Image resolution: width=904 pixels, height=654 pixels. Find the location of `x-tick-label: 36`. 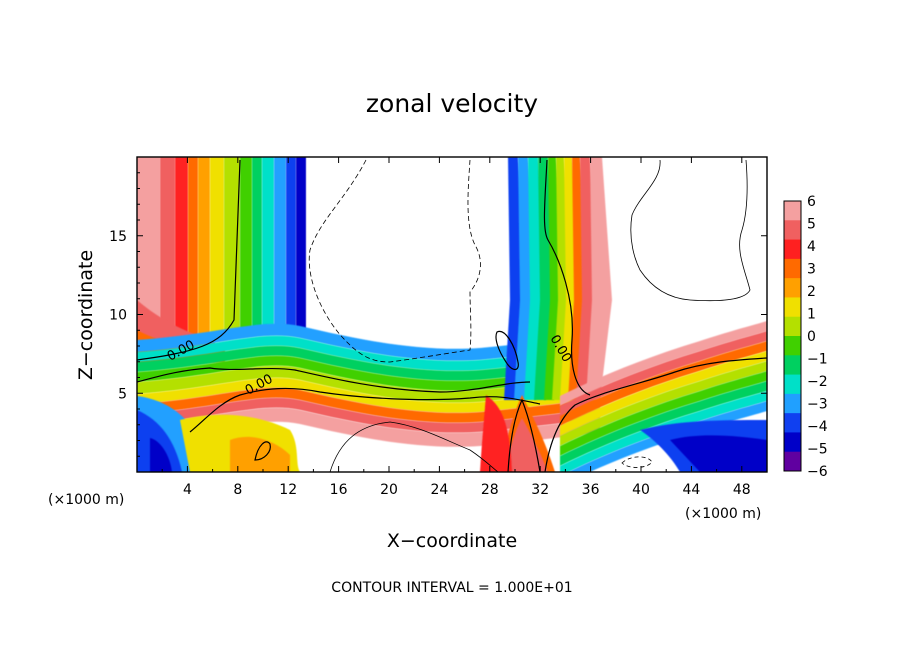

x-tick-label: 36 is located at coordinates (591, 490).